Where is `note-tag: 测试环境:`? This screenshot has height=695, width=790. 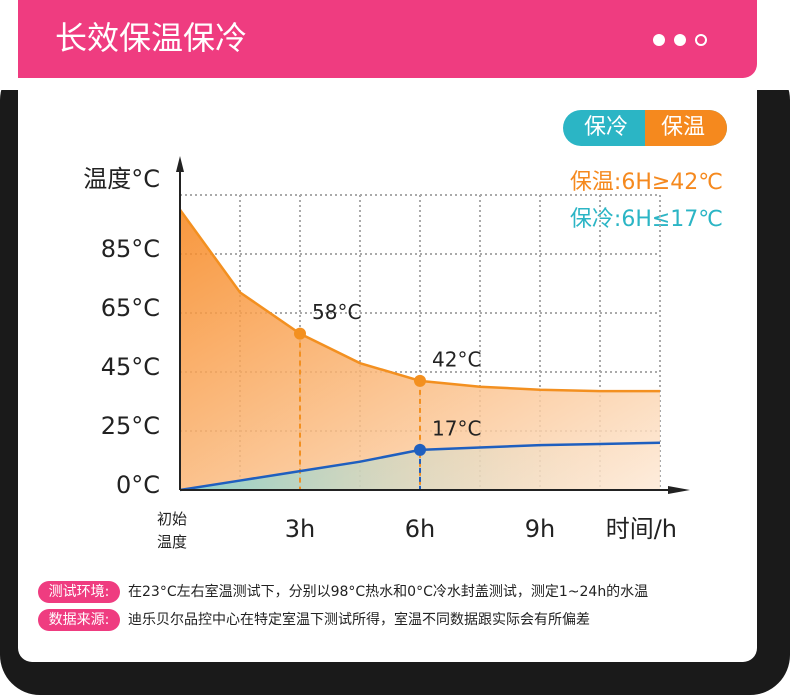
note-tag: 测试环境: is located at coordinates (79, 592).